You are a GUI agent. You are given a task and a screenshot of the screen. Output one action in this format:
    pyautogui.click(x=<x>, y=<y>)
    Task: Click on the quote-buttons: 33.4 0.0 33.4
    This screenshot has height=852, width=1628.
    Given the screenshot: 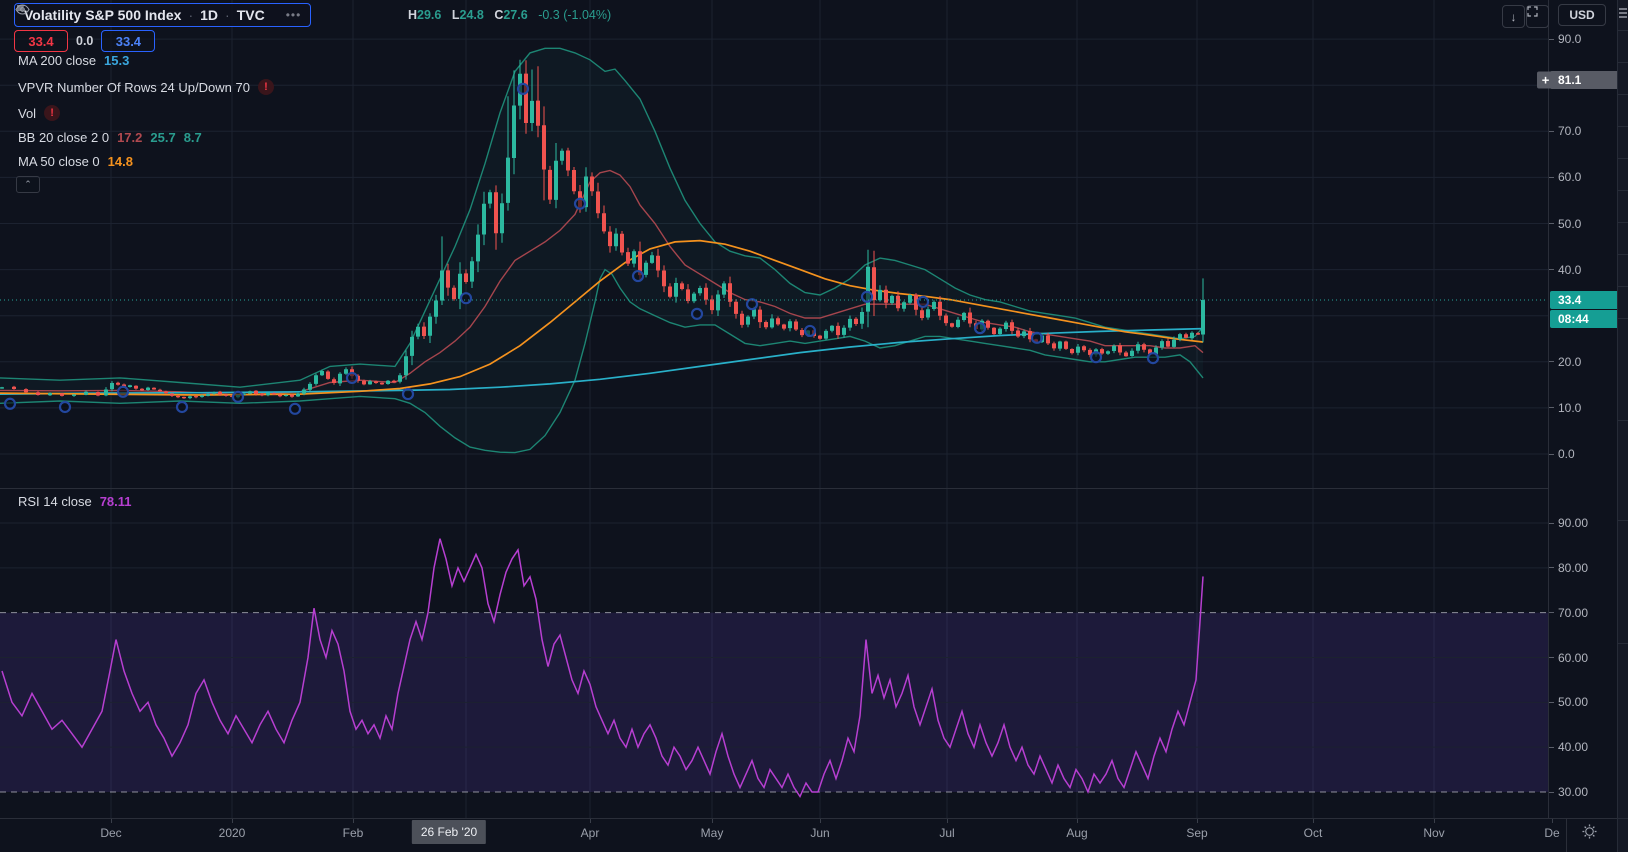 What is the action you would take?
    pyautogui.click(x=85, y=41)
    